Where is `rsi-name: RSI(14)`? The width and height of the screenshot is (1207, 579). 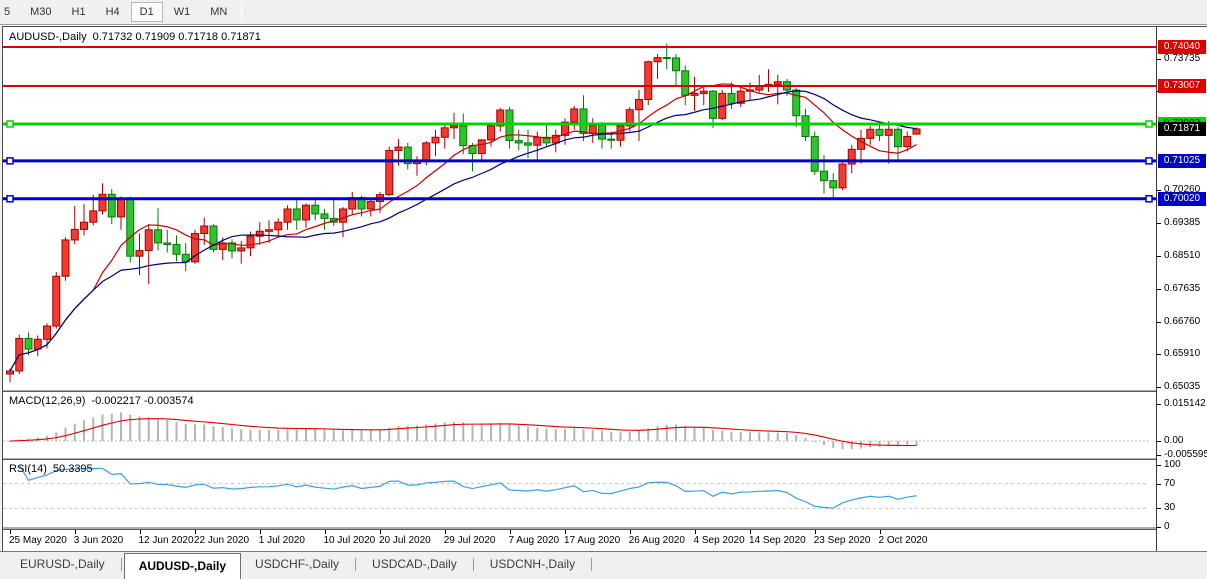 rsi-name: RSI(14) is located at coordinates (28, 469).